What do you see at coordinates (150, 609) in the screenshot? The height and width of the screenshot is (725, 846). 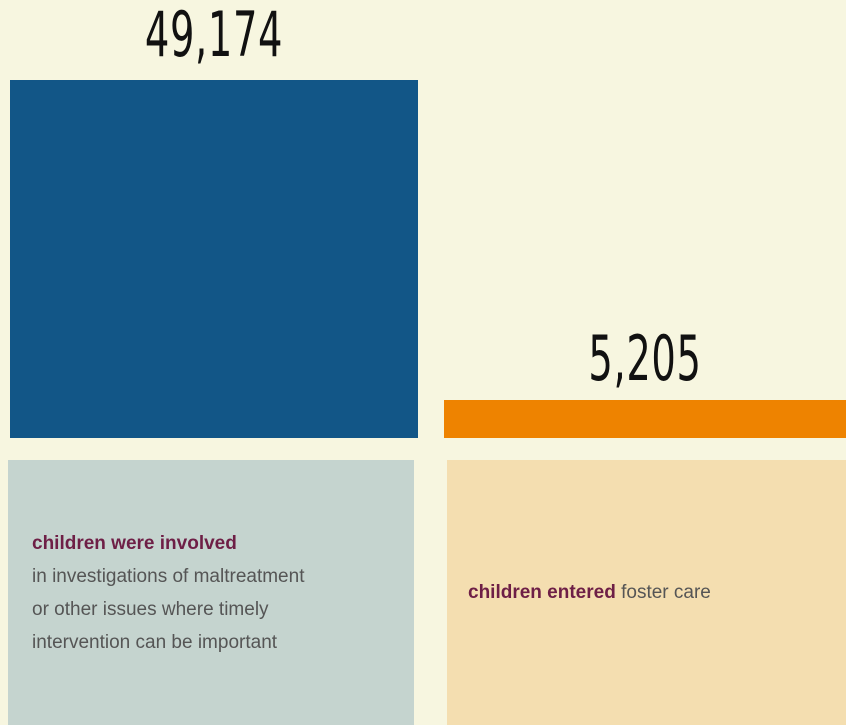 I see `card-involved-line-2: or other issues where timely` at bounding box center [150, 609].